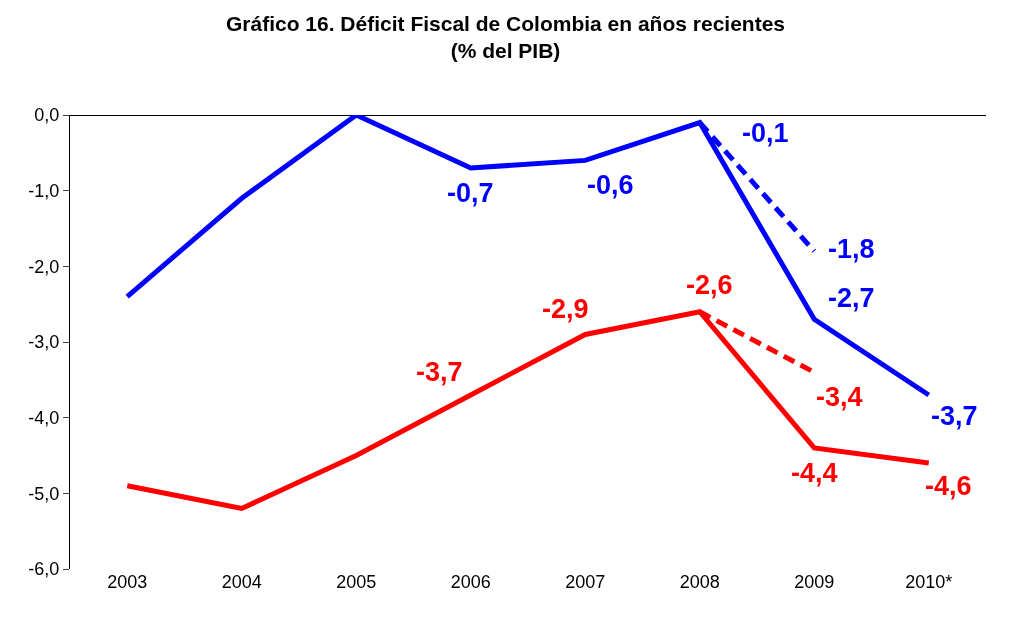 The width and height of the screenshot is (1011, 619). I want to click on data-label: -1,8, so click(851, 249).